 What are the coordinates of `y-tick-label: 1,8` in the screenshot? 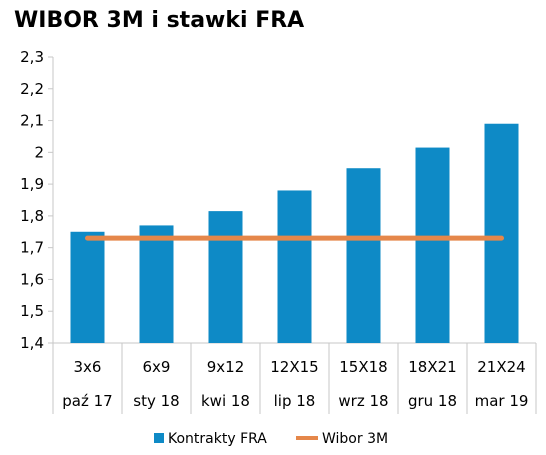 It's located at (32, 216).